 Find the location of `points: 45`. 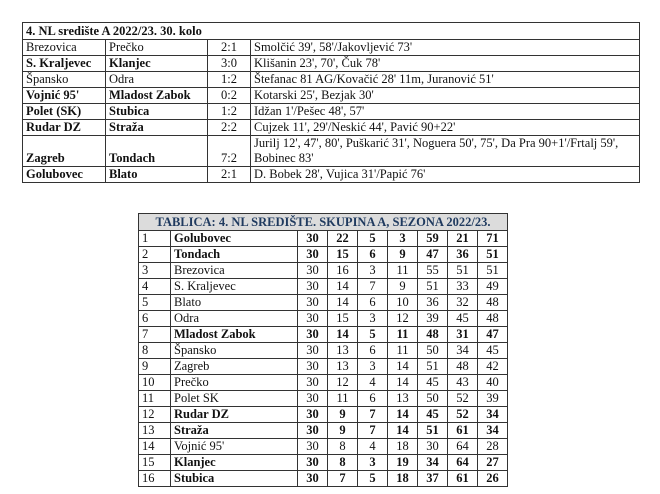

points: 45 is located at coordinates (492, 350).